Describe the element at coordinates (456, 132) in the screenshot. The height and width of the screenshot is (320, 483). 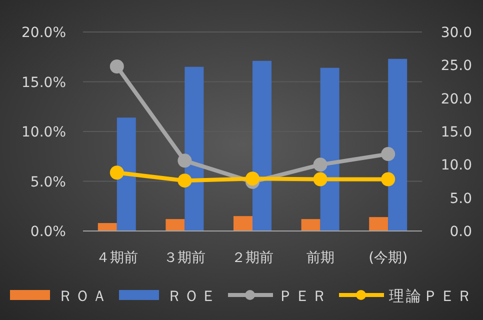
I see `y2-tick-label: 15.0` at that location.